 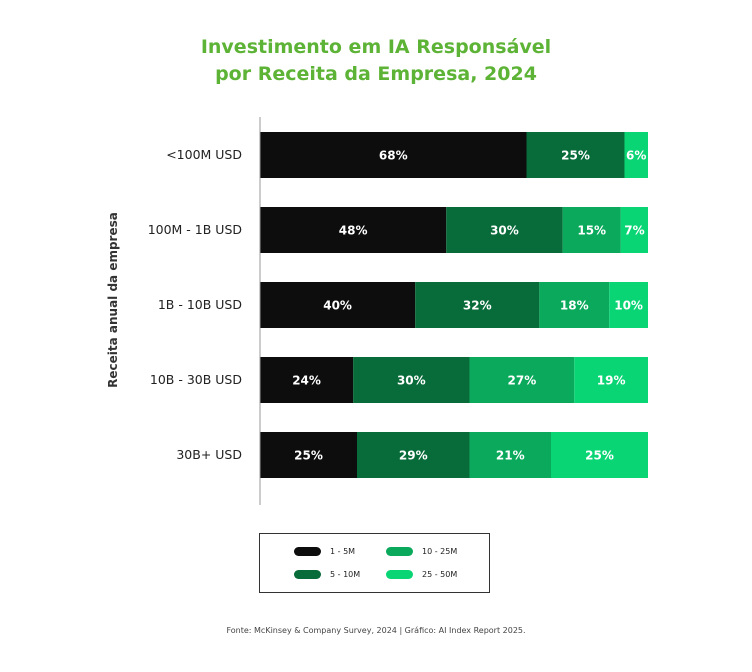 I want to click on bar-30b-usd-10-25m, so click(x=510, y=455).